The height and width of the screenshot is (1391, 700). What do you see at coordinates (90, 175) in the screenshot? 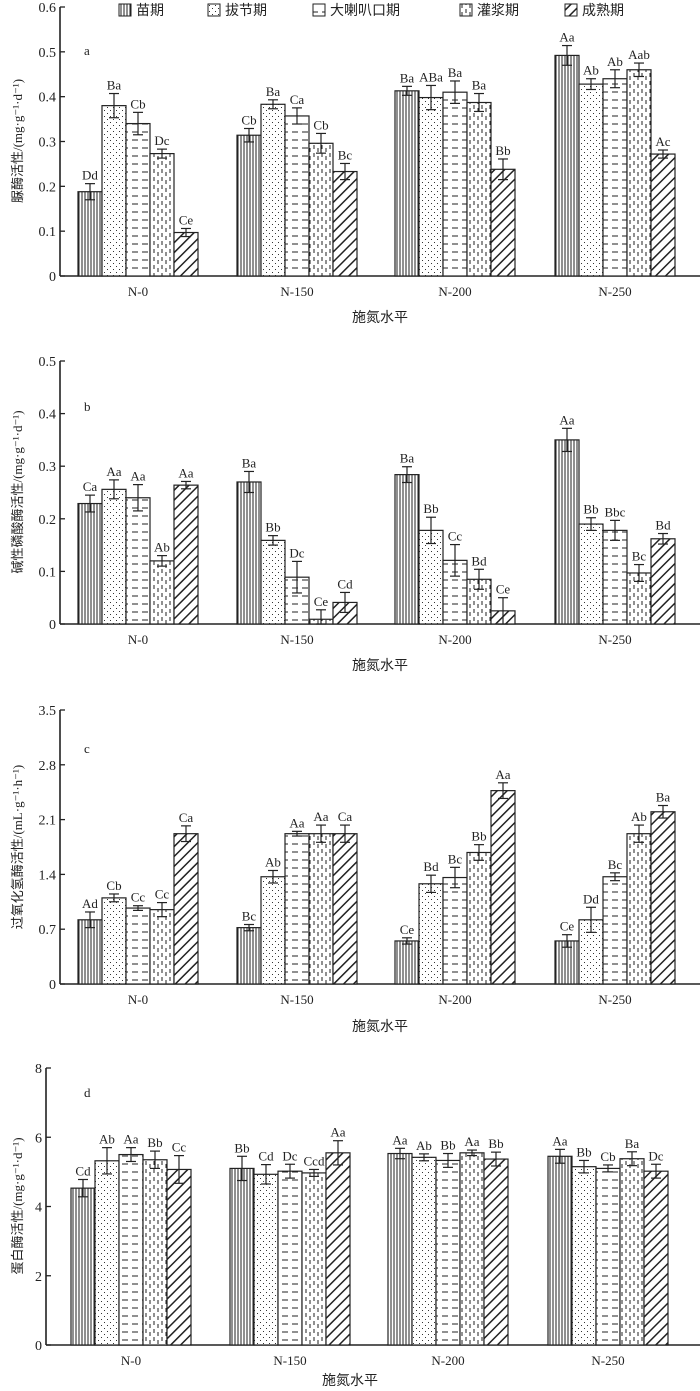
I see `data-label: Dd` at bounding box center [90, 175].